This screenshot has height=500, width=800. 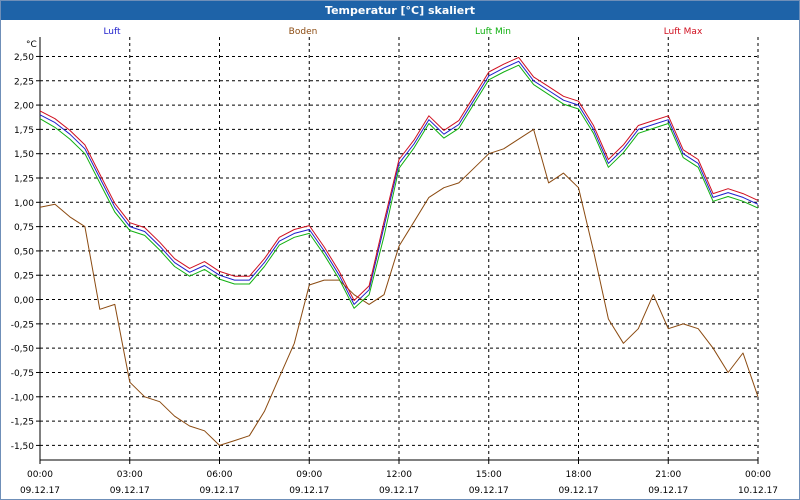 What do you see at coordinates (399, 475) in the screenshot?
I see `x-tick-time-label: 12:00` at bounding box center [399, 475].